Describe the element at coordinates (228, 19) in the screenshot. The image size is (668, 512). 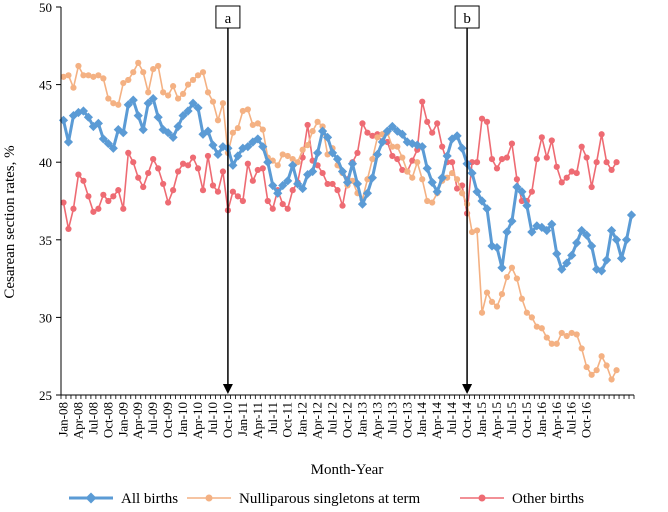
I see `annotation-label: a` at that location.